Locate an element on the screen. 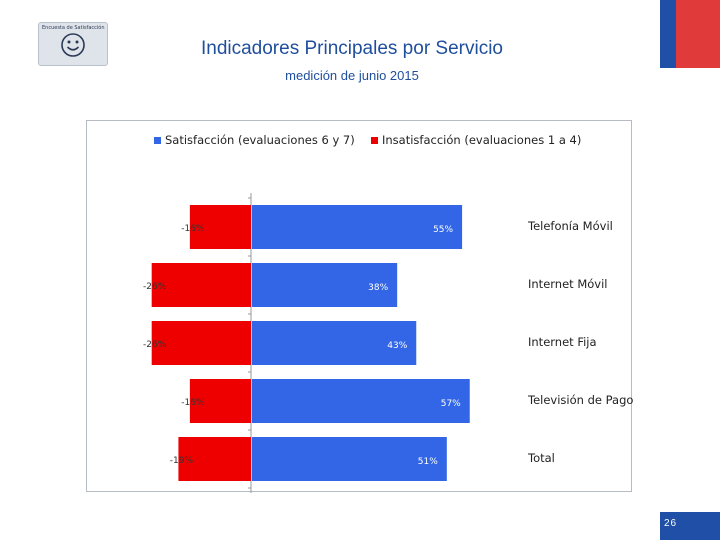 The image size is (720, 540). data-label-satisfaction: 38% is located at coordinates (378, 288).